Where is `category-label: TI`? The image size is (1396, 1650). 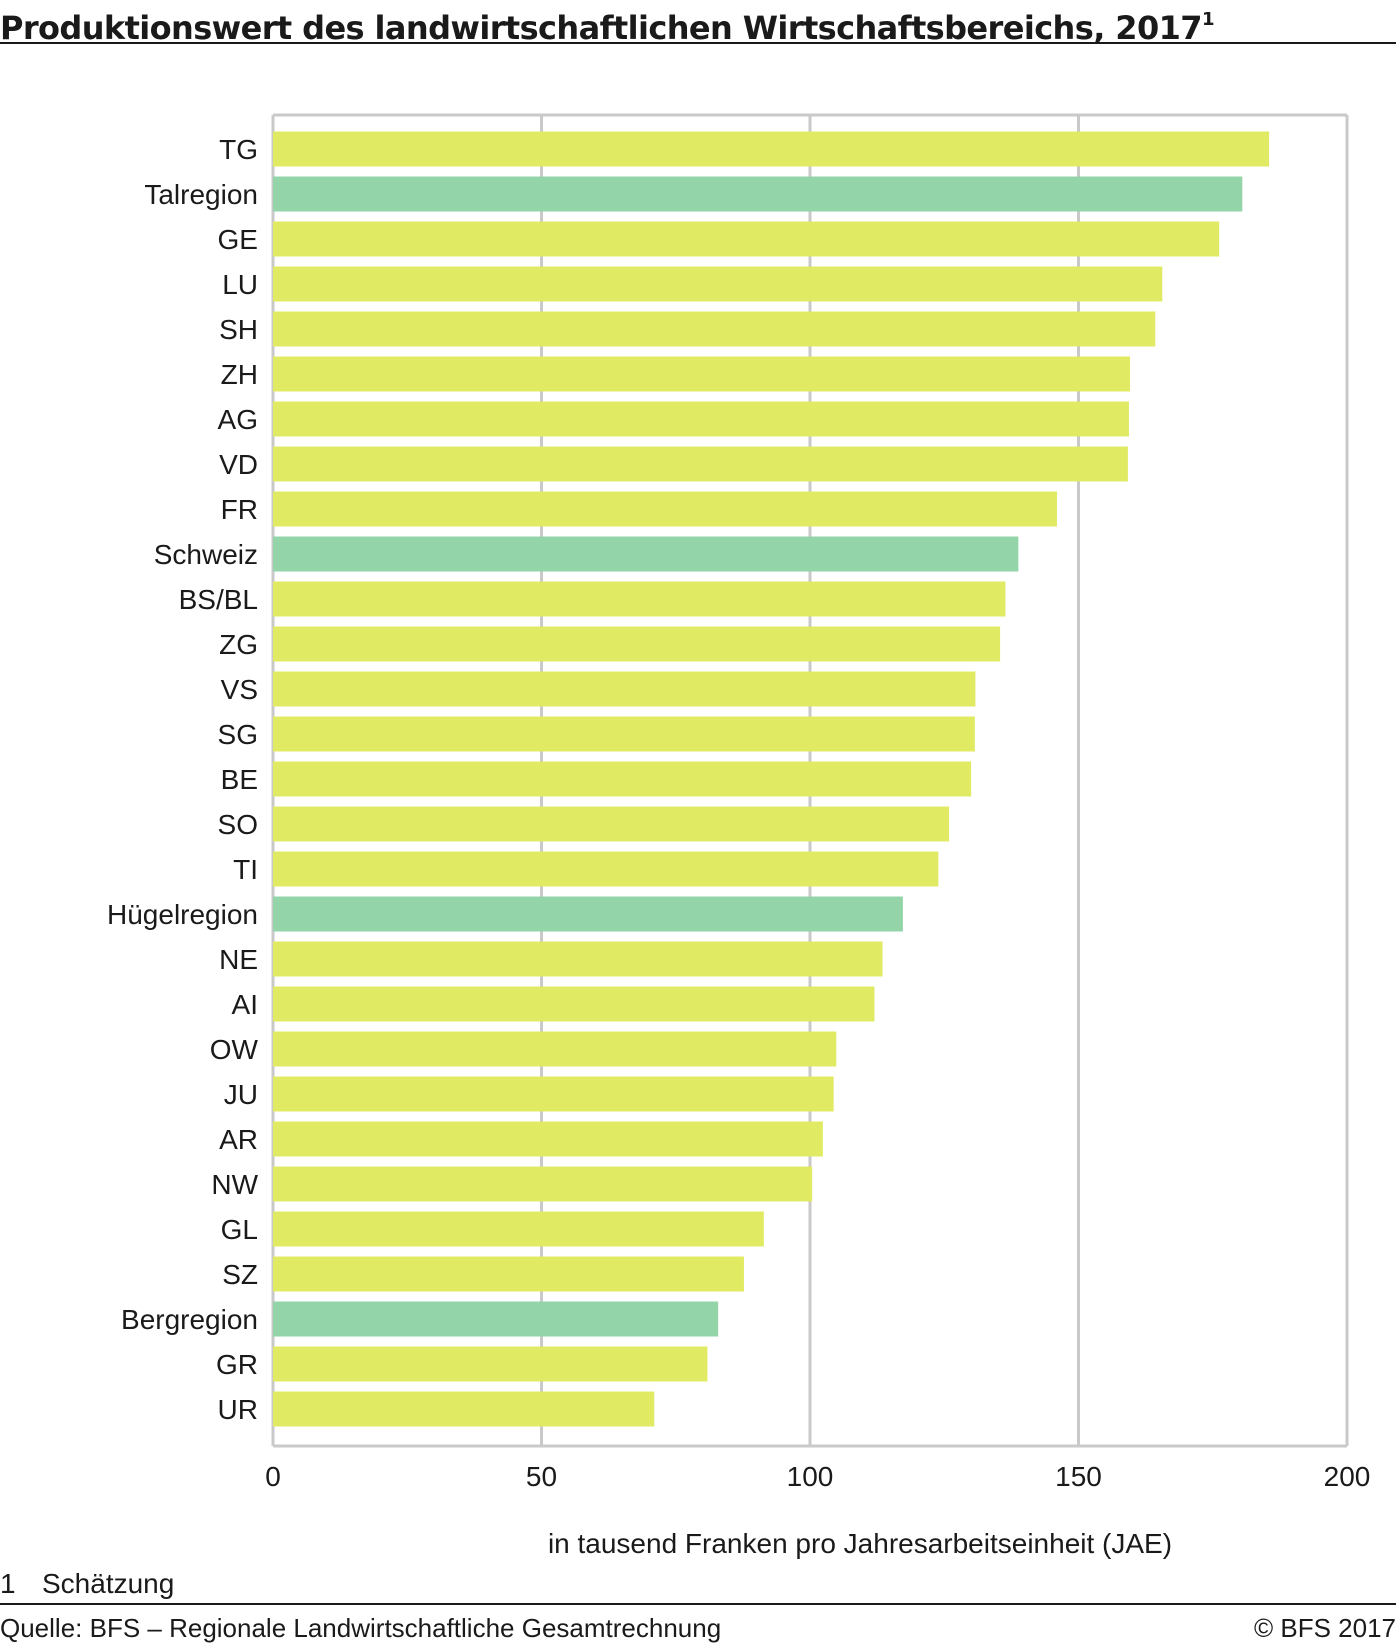 category-label: TI is located at coordinates (245, 869).